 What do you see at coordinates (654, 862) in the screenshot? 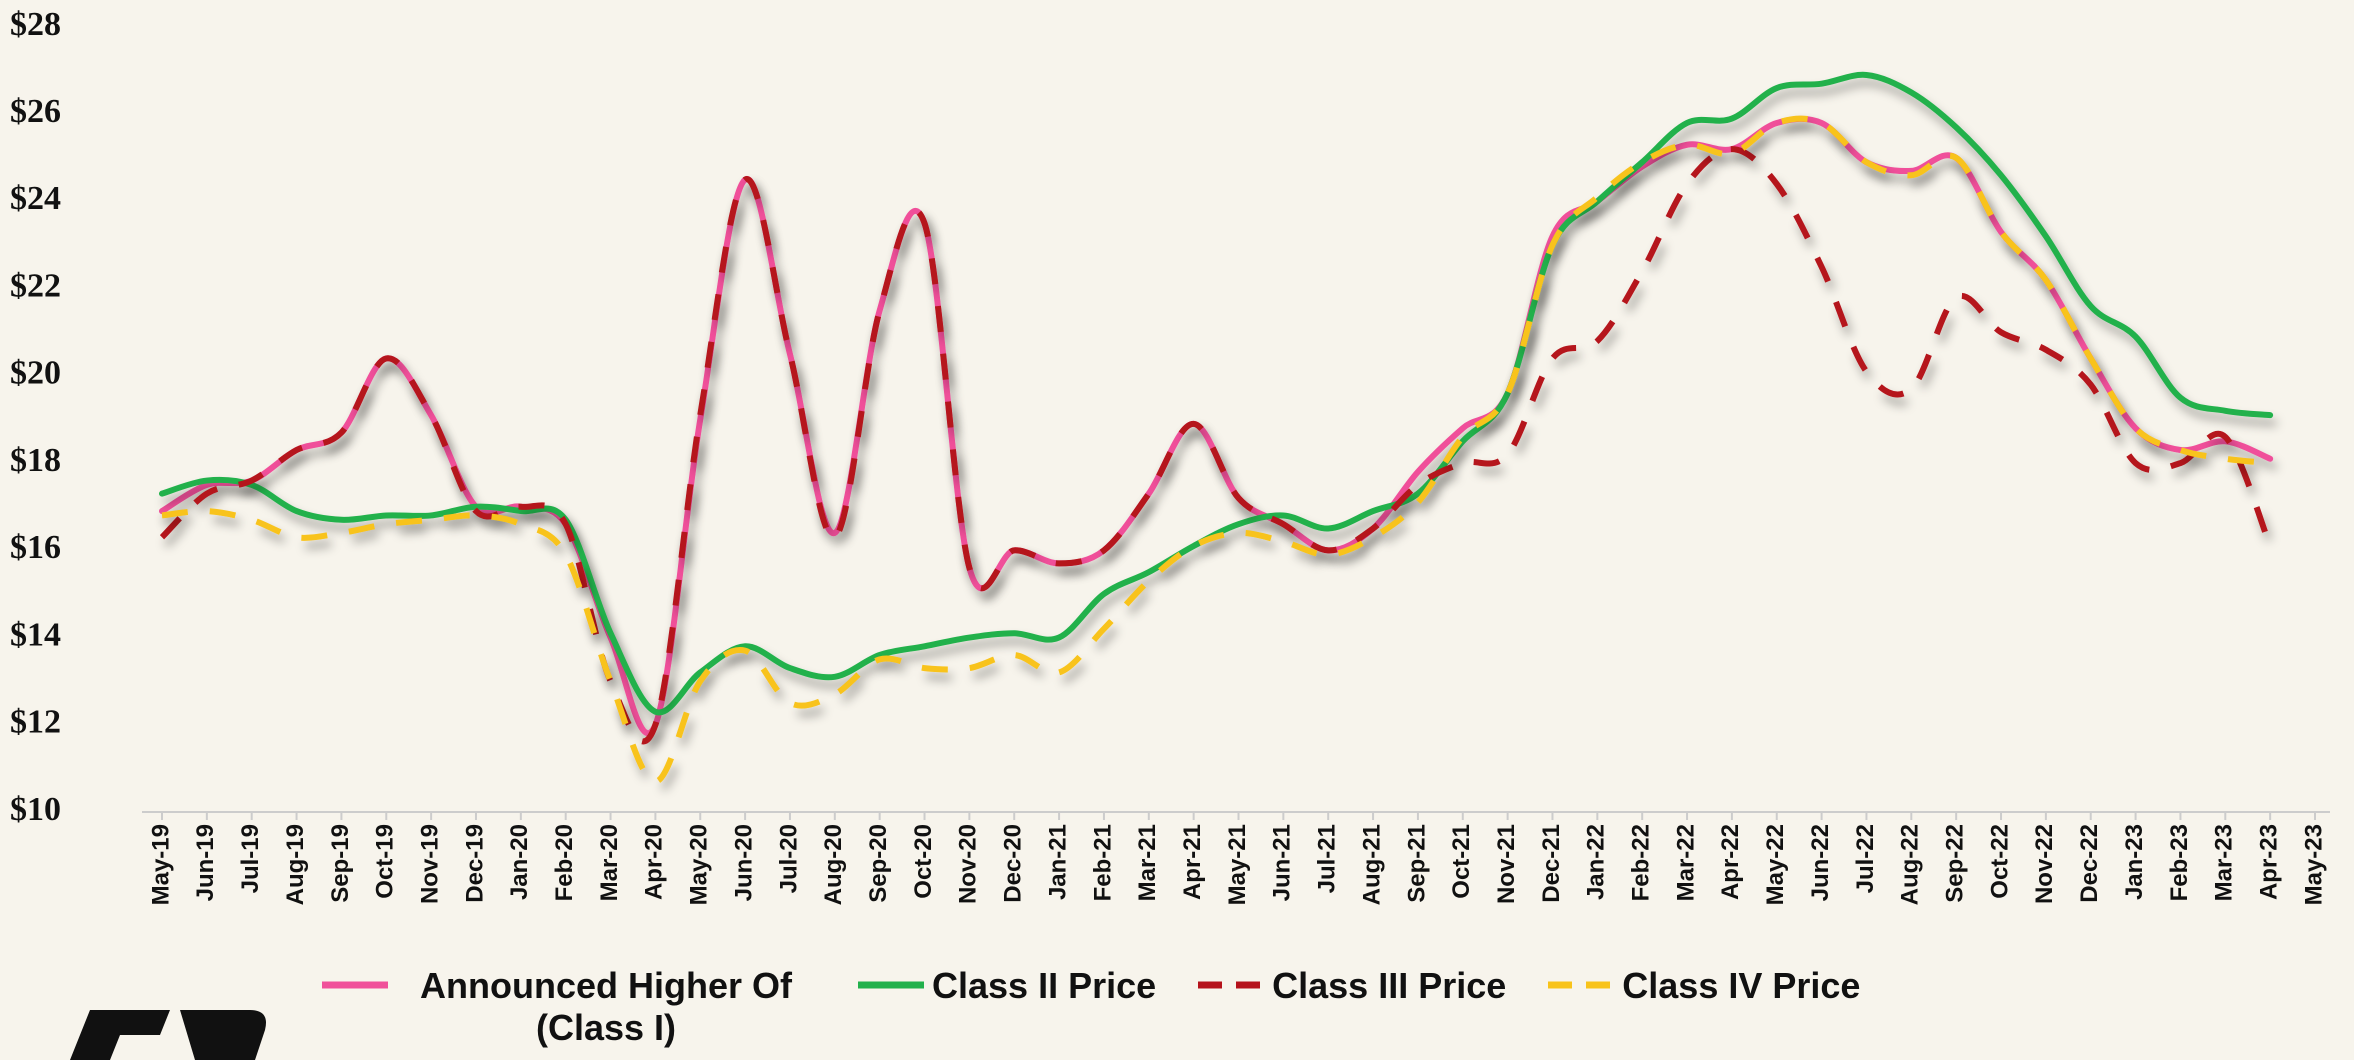
I see `x-tick-label: Apr-20` at bounding box center [654, 862].